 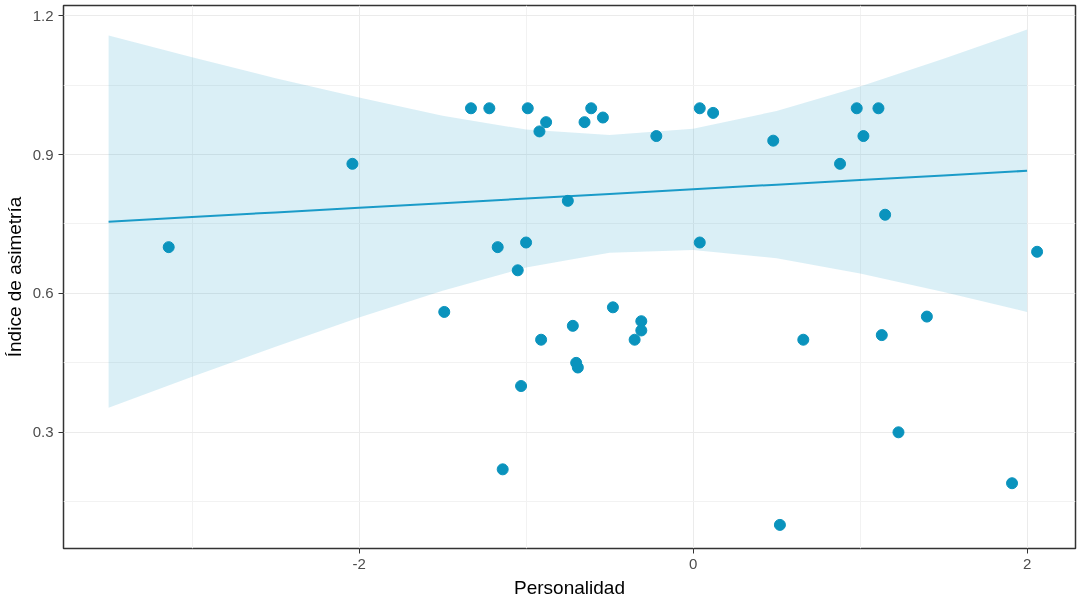 I want to click on x-tick-label: 2, so click(x=1027, y=563).